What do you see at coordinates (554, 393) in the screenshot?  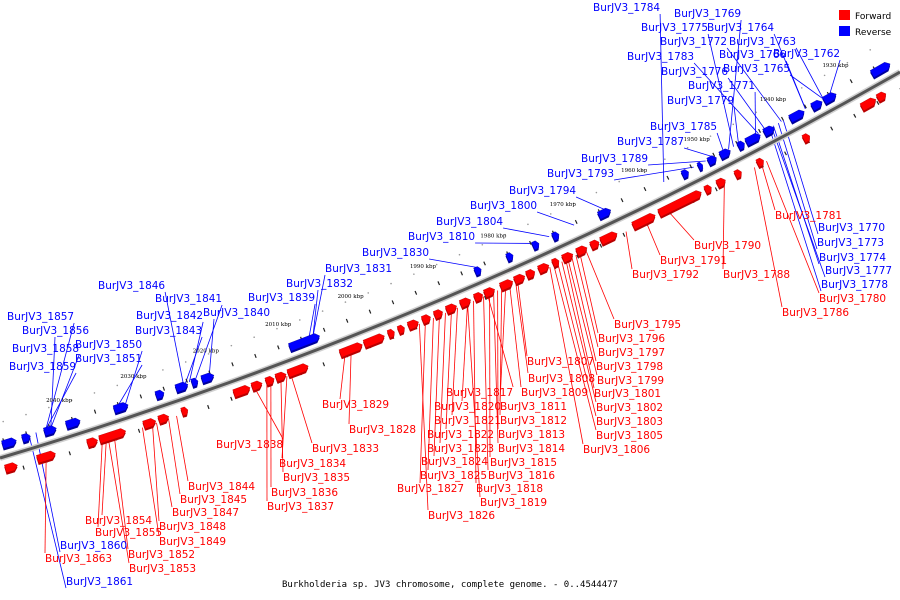 I see `forward-gene-label: BurJV3_1809` at bounding box center [554, 393].